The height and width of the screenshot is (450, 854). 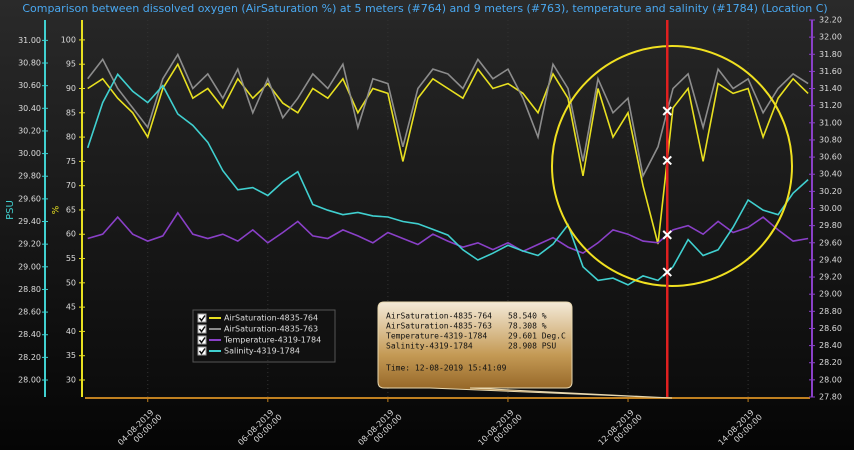 What do you see at coordinates (29, 85) in the screenshot?
I see `y3ticks-label: 30.60` at bounding box center [29, 85].